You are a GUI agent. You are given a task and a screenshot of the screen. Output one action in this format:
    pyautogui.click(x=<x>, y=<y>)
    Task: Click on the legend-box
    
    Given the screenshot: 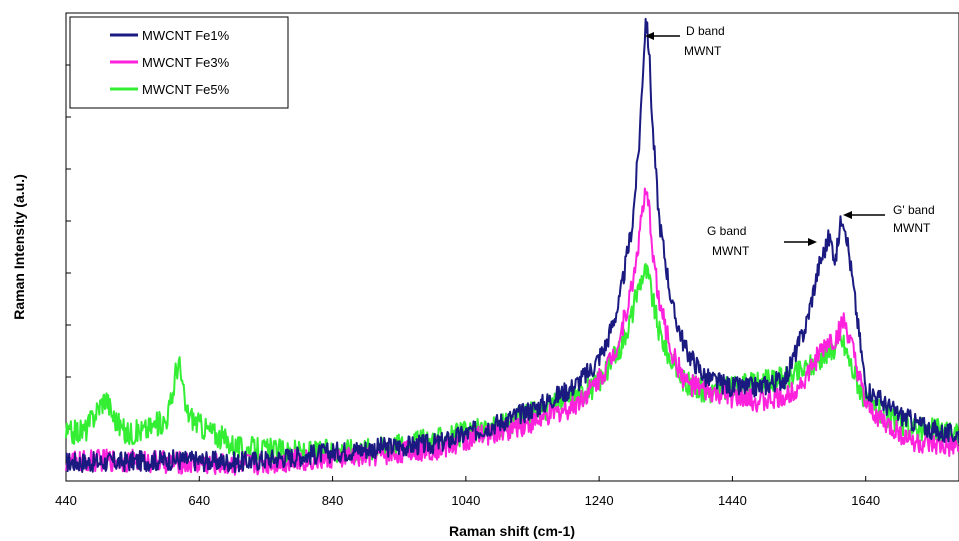 What is the action you would take?
    pyautogui.click(x=179, y=62)
    